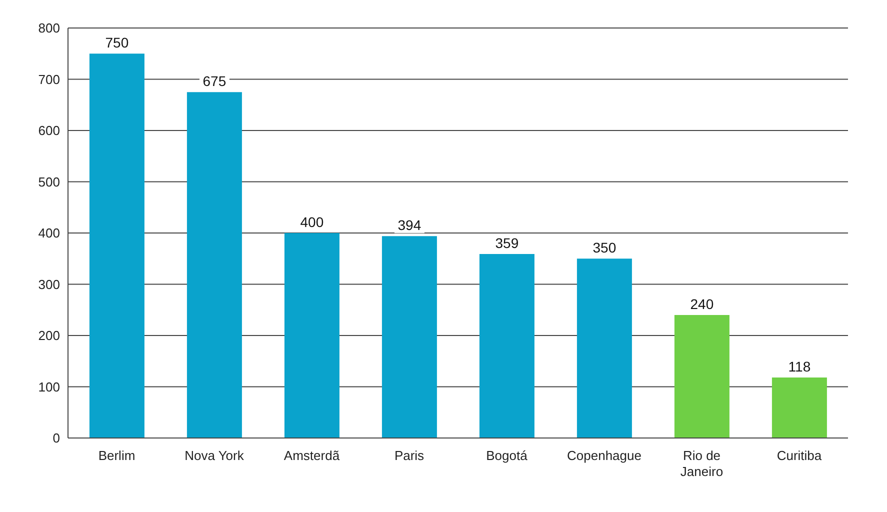 The width and height of the screenshot is (887, 512). Describe the element at coordinates (312, 455) in the screenshot. I see `x-tick-label: Amsterdã` at that location.